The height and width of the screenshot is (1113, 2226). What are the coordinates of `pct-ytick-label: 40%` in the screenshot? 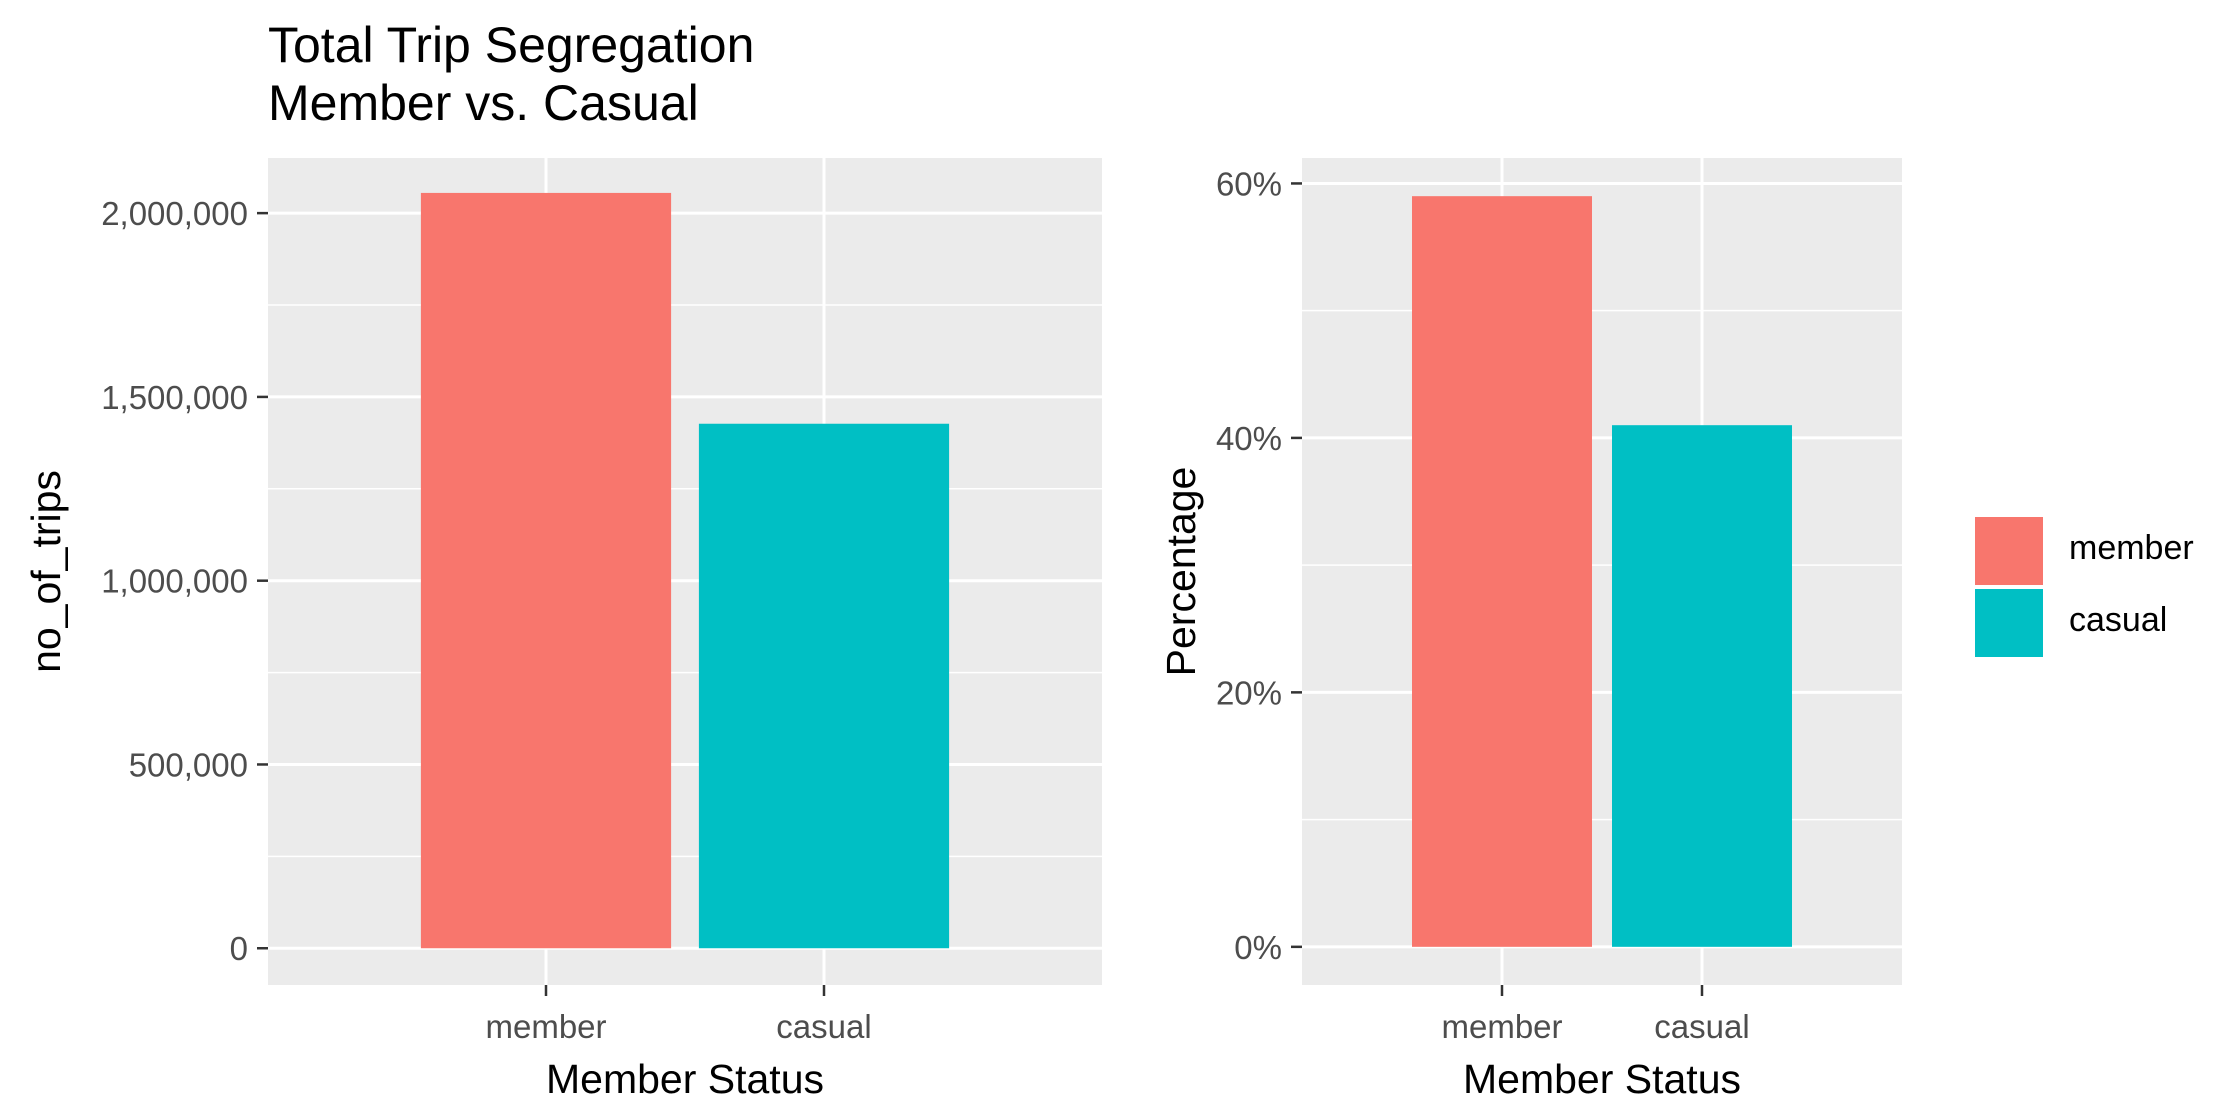 It's located at (1249, 438).